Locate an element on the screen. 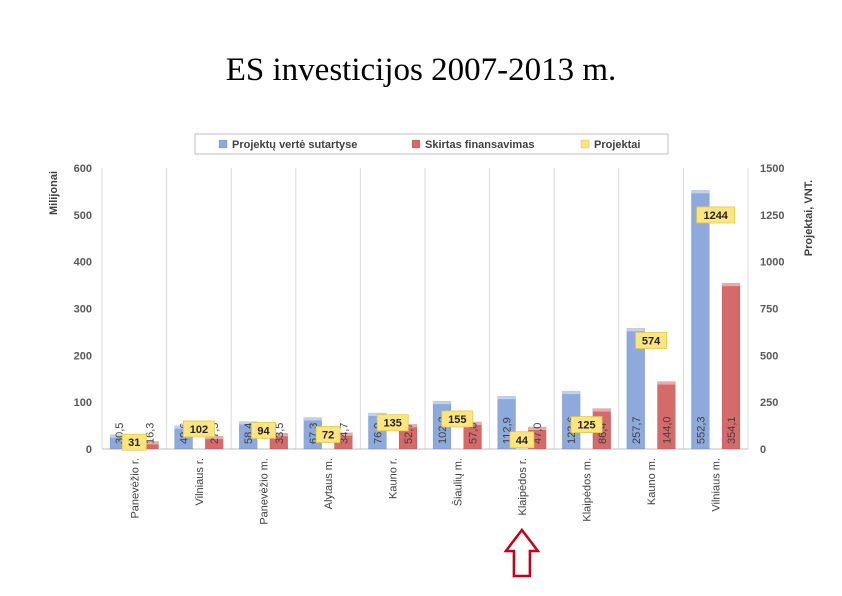 The width and height of the screenshot is (842, 596). bar-value-label: 354,1 is located at coordinates (732, 430).